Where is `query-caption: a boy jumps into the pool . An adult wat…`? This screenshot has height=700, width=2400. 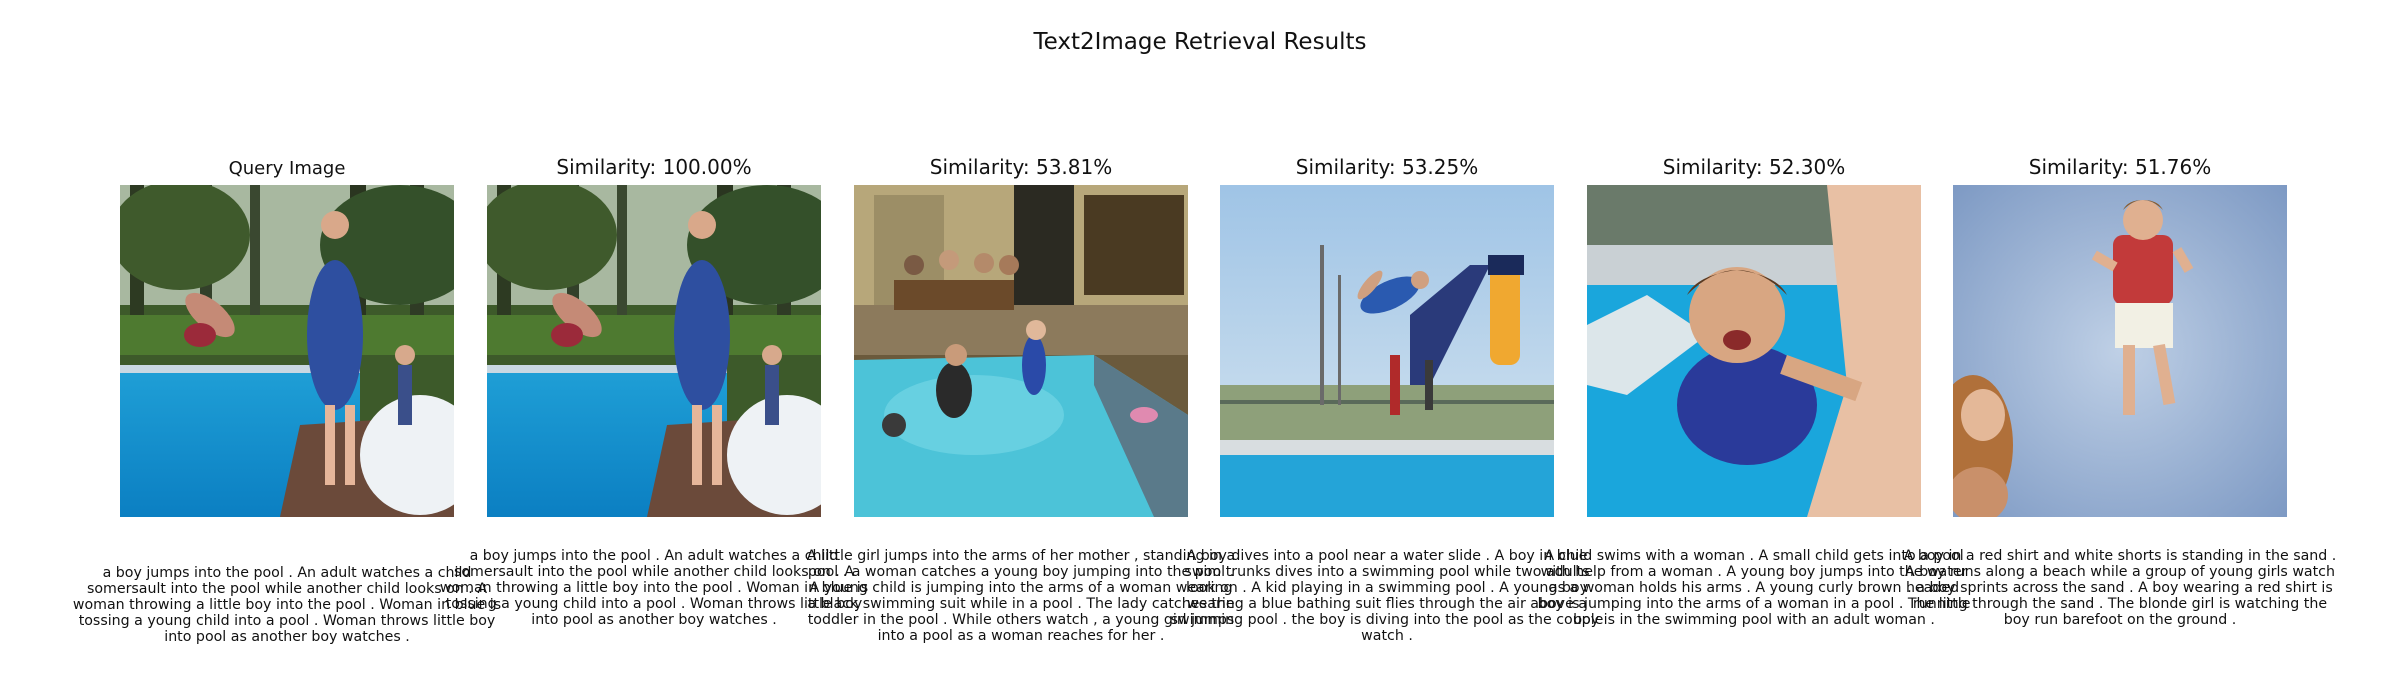 query-caption: a boy jumps into the pool . An adult wat… is located at coordinates (287, 605).